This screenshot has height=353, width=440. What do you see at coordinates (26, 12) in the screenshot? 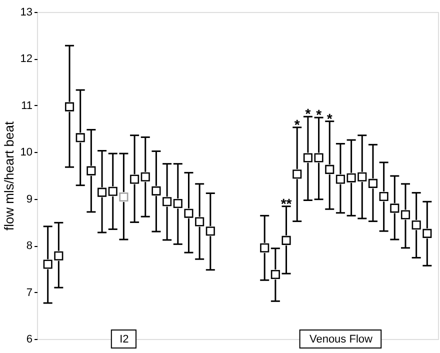
I see `y-tick-label: 13` at bounding box center [26, 12].